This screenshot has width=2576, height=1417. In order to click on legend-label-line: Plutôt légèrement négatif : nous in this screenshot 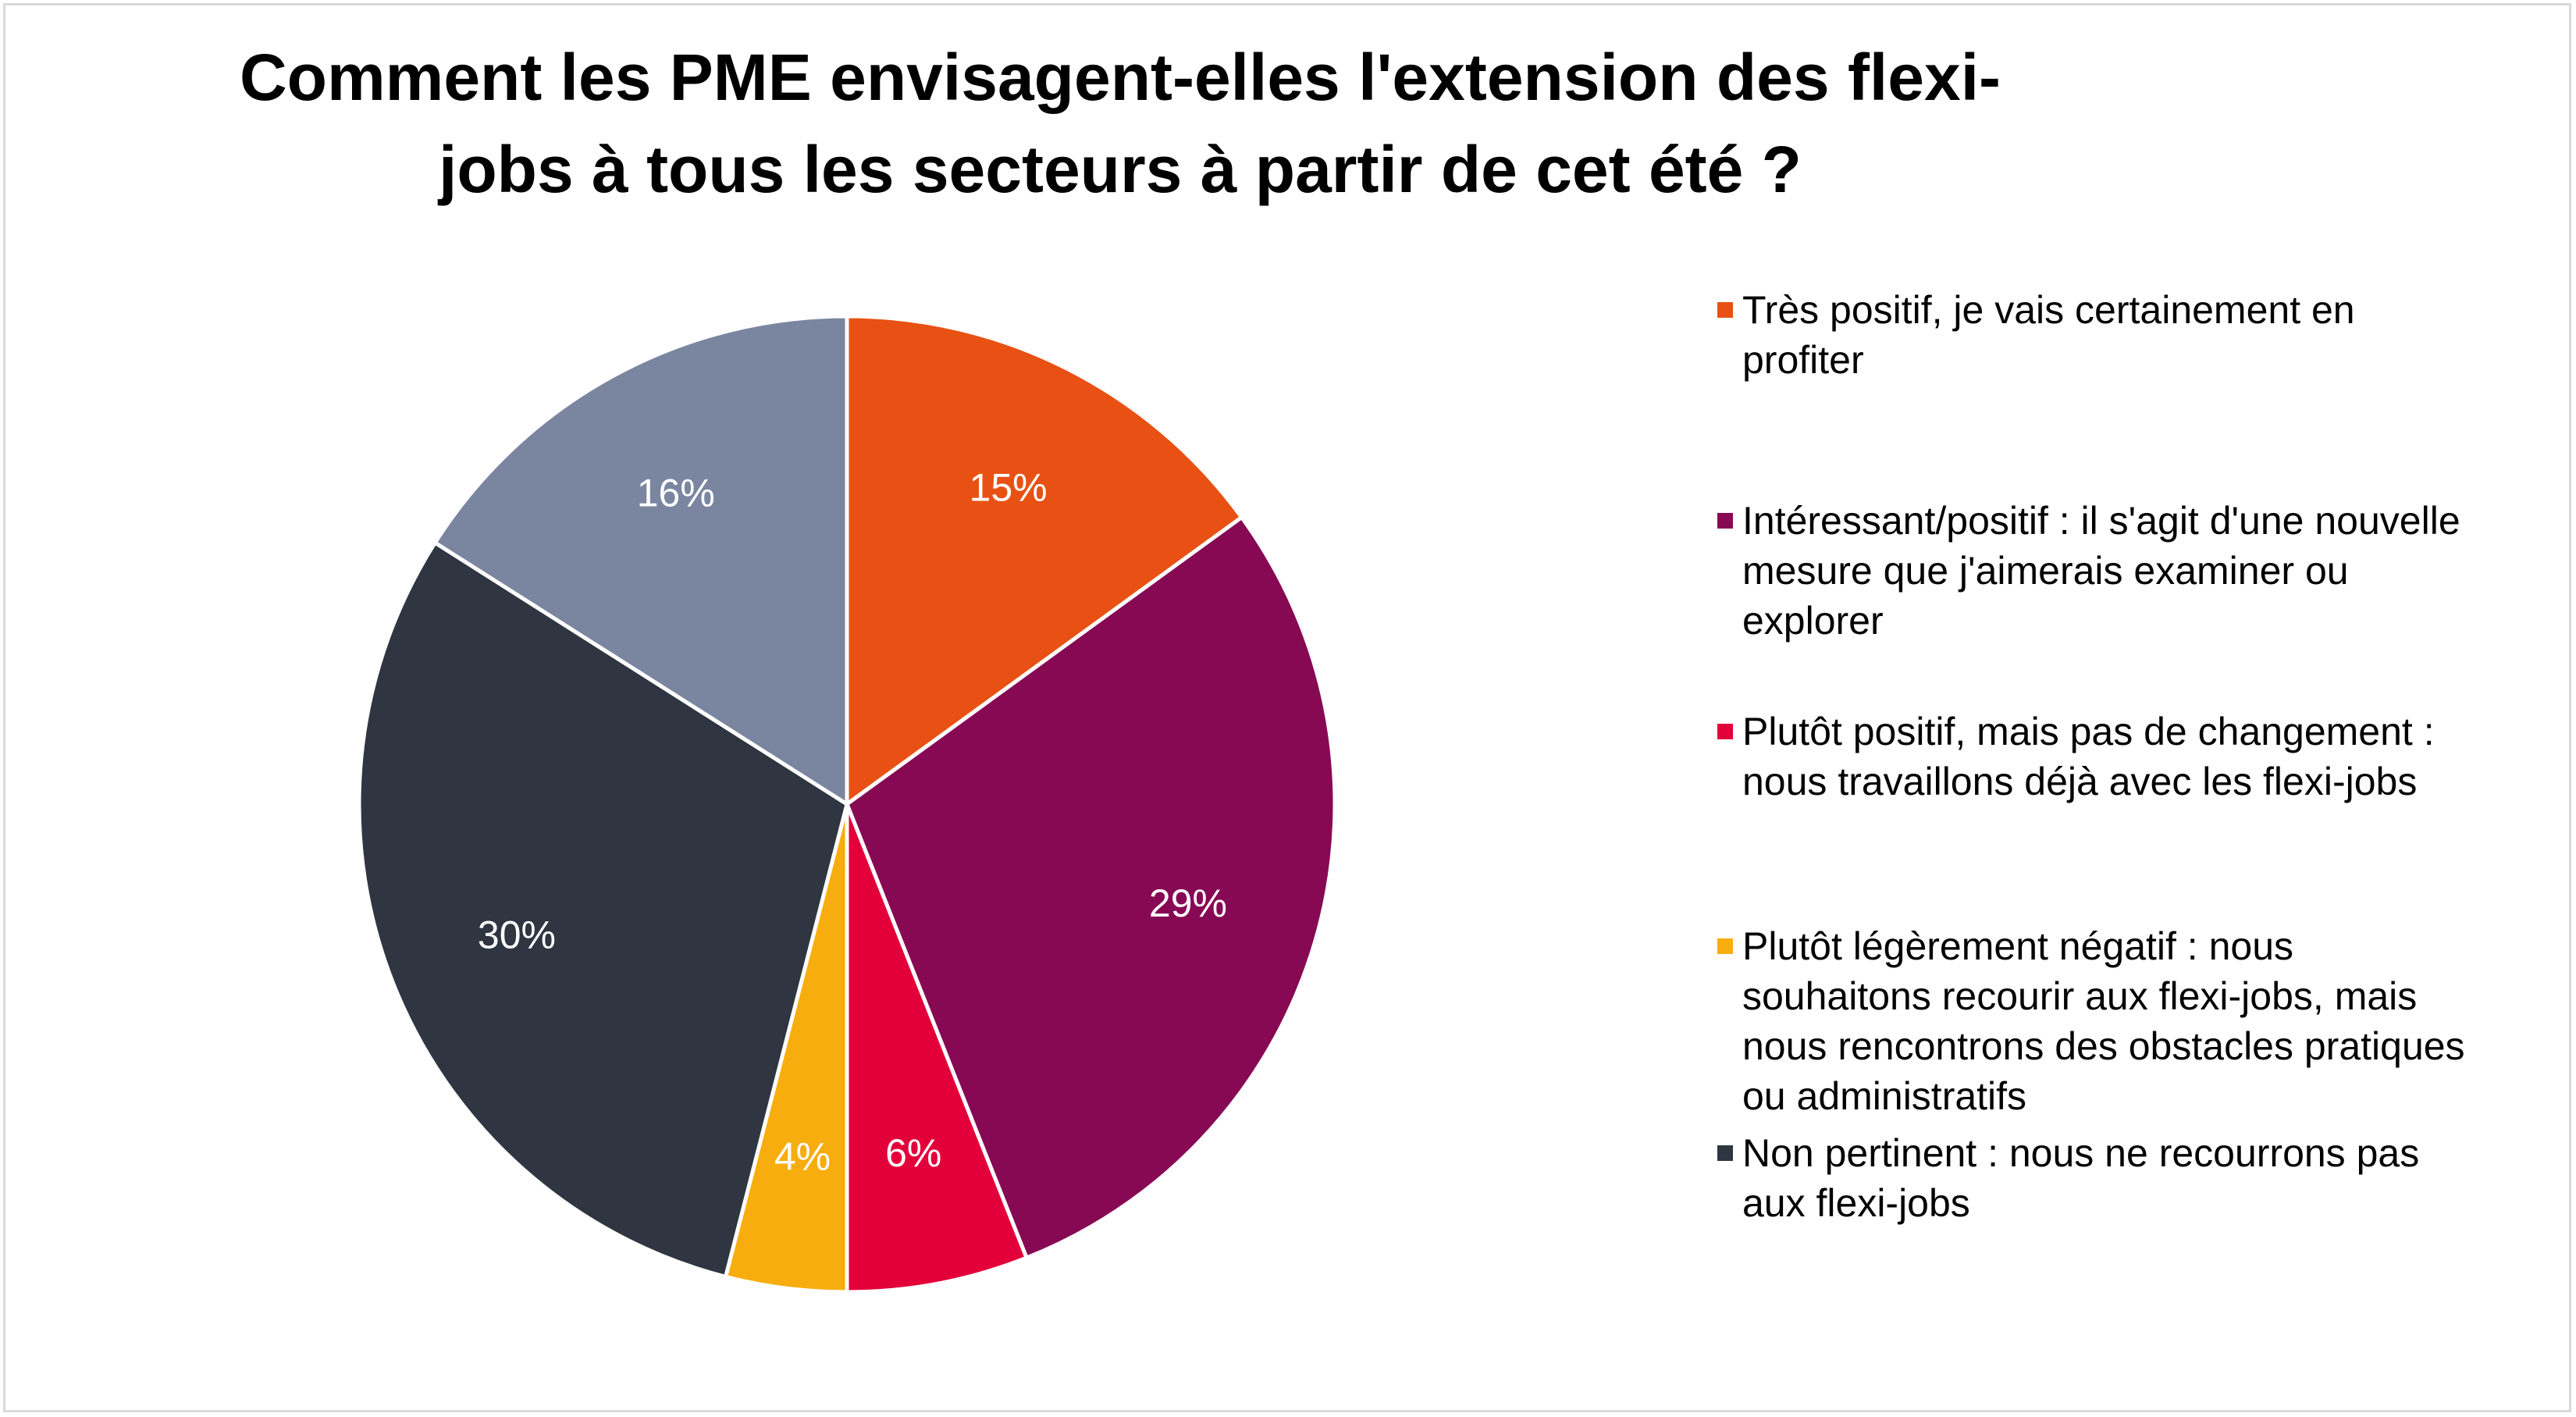, I will do `click(2018, 946)`.